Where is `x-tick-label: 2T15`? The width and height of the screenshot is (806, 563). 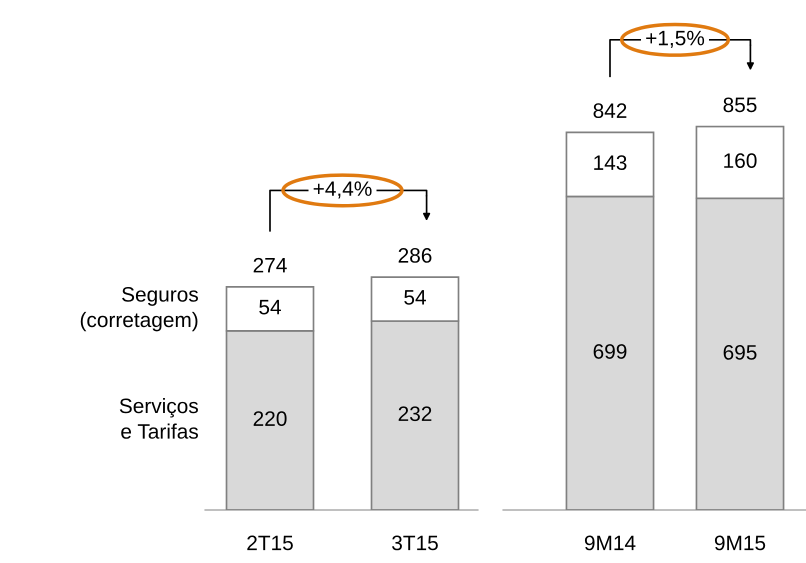
x-tick-label: 2T15 is located at coordinates (270, 543).